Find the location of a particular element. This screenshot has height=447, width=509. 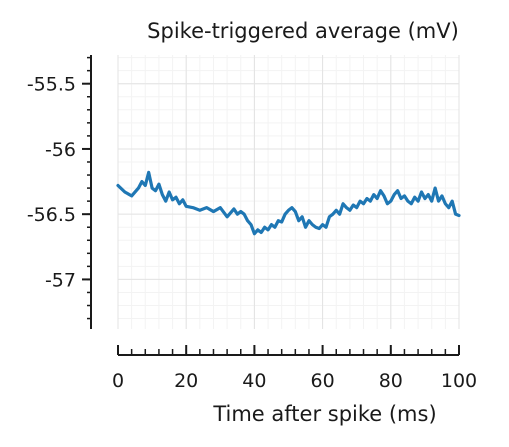

x-tick-label: 100 is located at coordinates (459, 381).